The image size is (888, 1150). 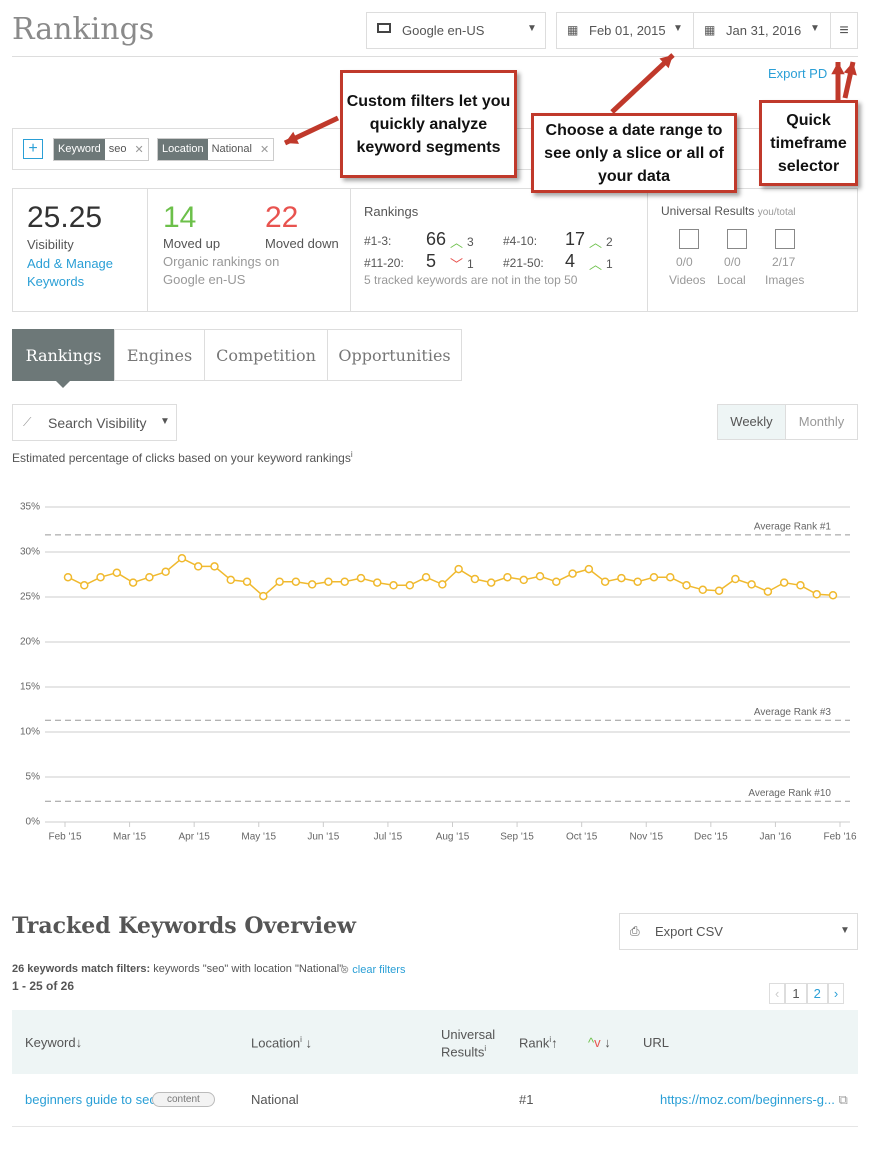 I want to click on engine-select: Google en-US ▼, so click(x=456, y=30).